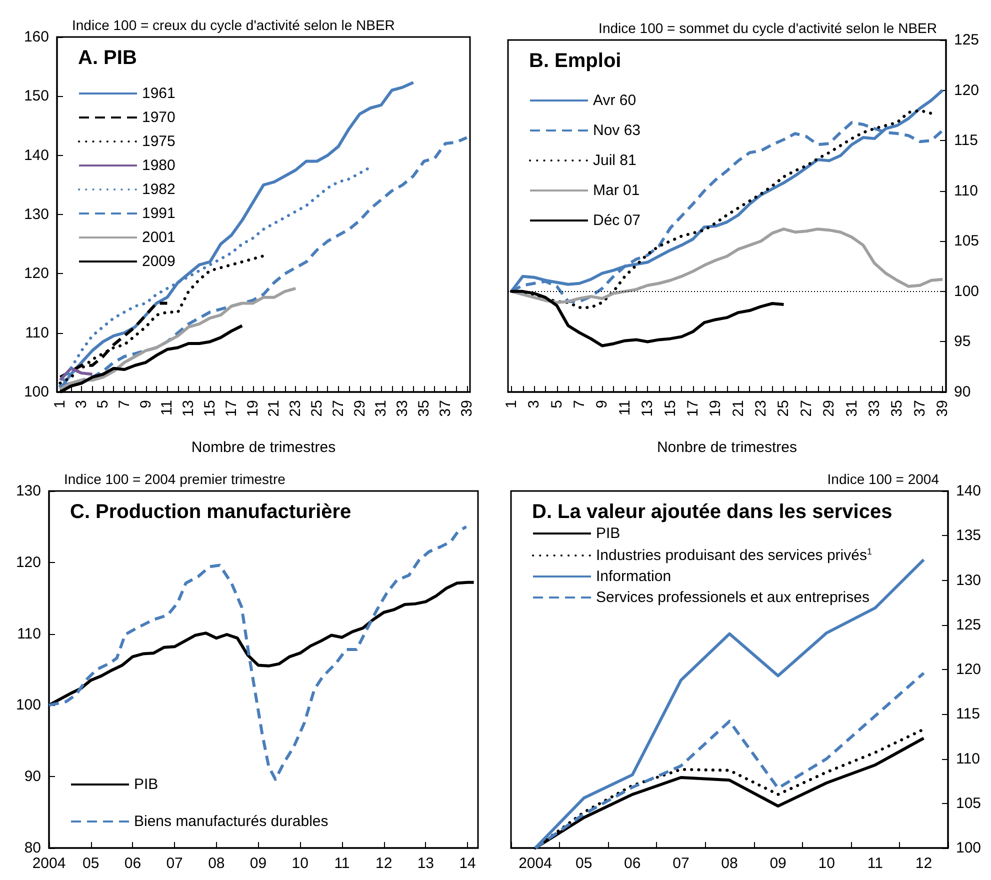  Describe the element at coordinates (36, 96) in the screenshot. I see `y-tick-label: 150` at that location.